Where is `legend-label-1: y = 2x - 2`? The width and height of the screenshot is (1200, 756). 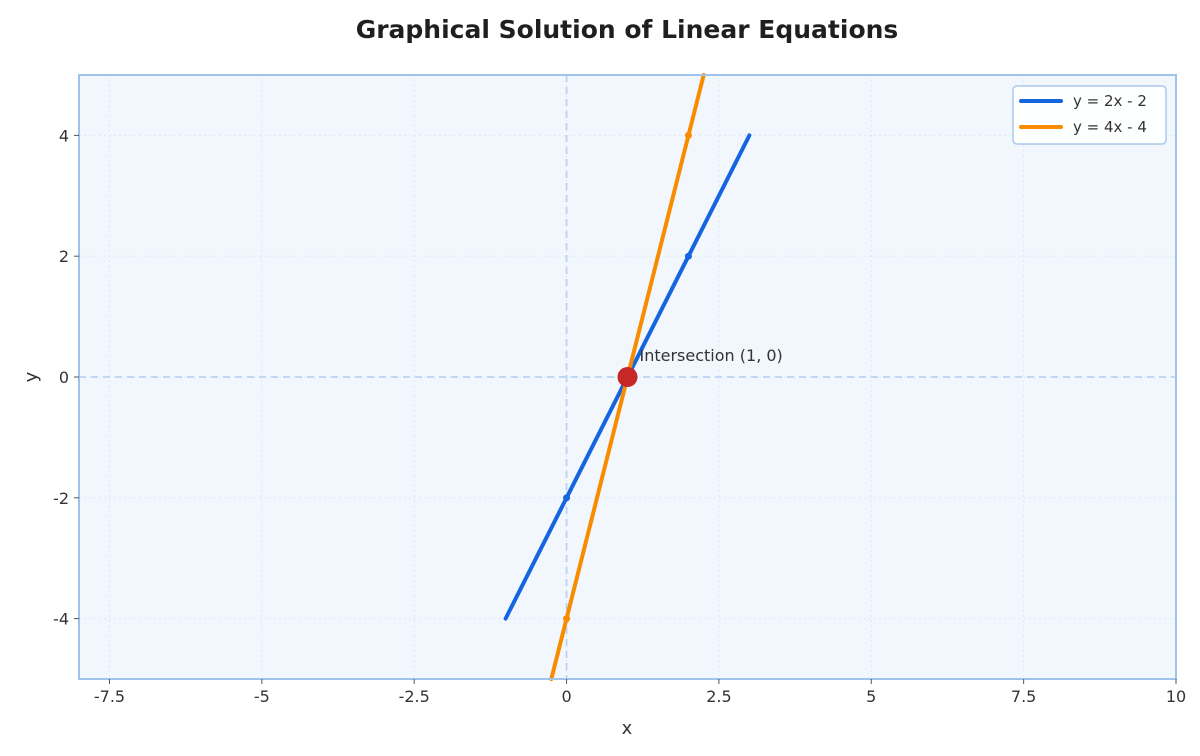 legend-label-1: y = 2x - 2 is located at coordinates (1110, 101).